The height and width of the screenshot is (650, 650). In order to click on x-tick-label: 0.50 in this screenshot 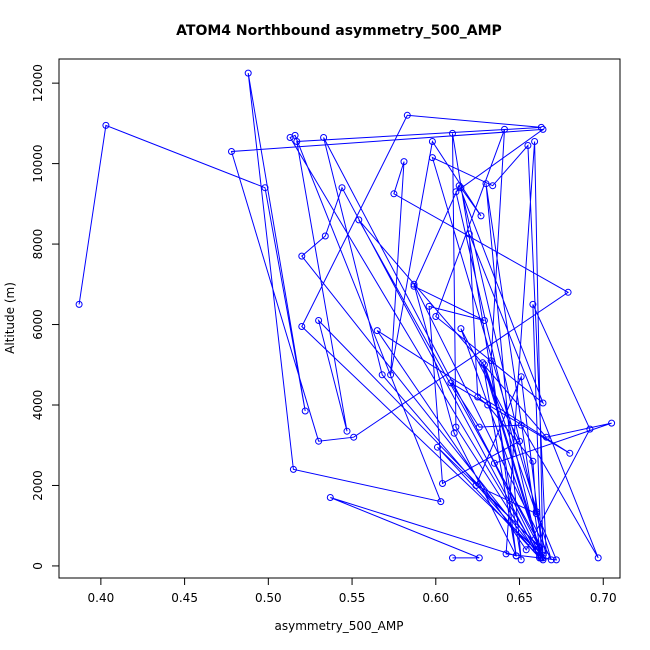, I will do `click(268, 598)`.